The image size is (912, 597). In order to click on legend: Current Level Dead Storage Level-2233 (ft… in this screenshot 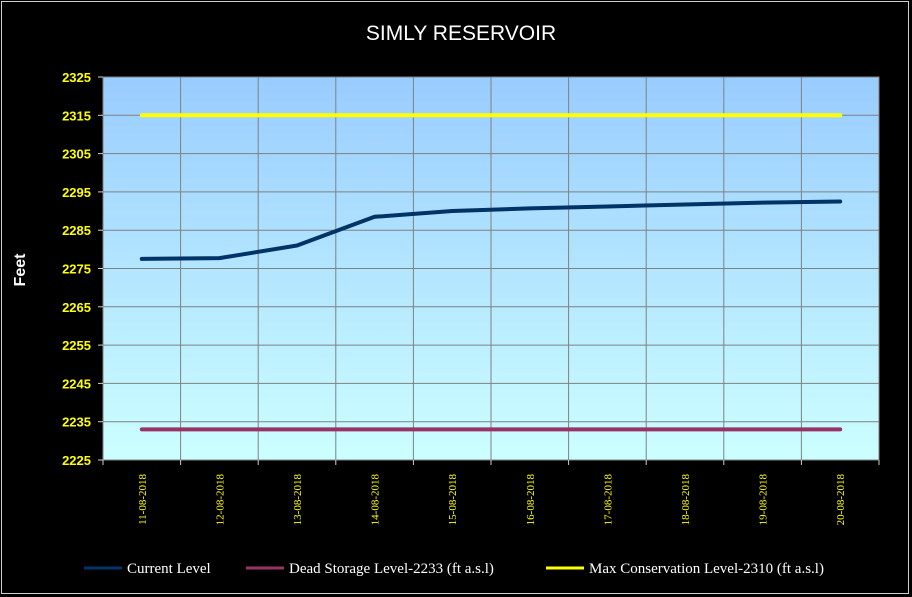, I will do `click(454, 569)`.